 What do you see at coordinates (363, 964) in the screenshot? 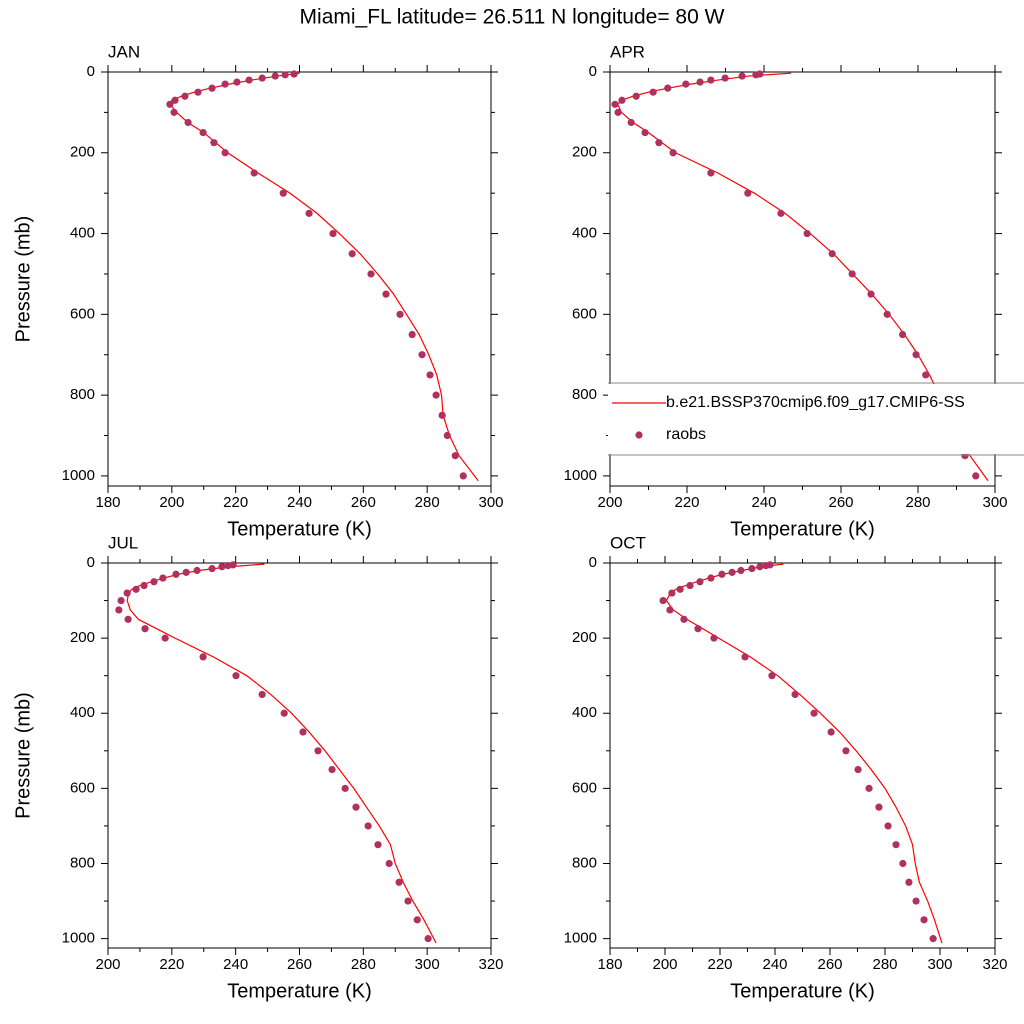
I see `x-tick-label: 280` at bounding box center [363, 964].